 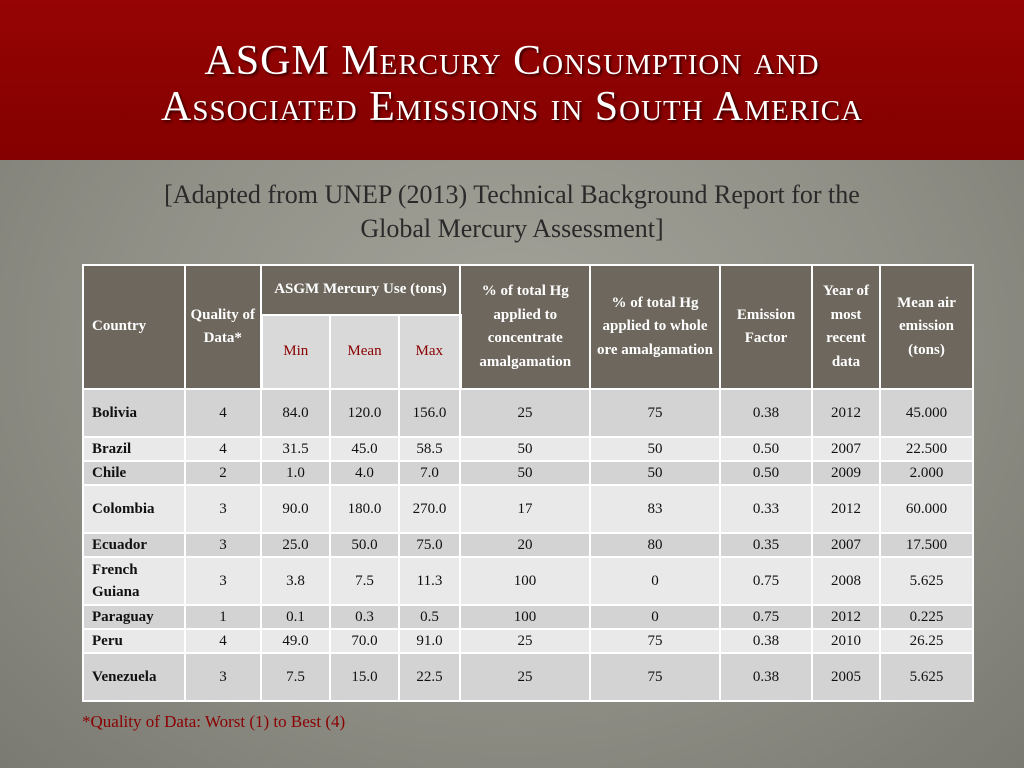 I want to click on cell-quality: 2, so click(x=223, y=473).